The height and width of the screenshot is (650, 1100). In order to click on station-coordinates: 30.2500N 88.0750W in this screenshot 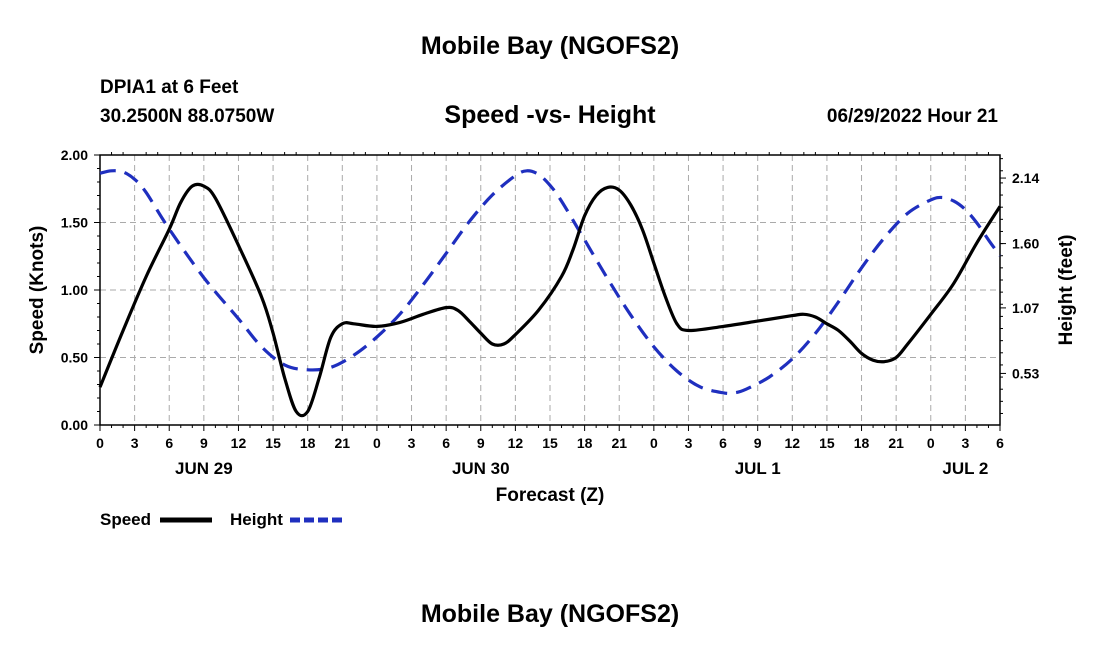, I will do `click(187, 116)`.